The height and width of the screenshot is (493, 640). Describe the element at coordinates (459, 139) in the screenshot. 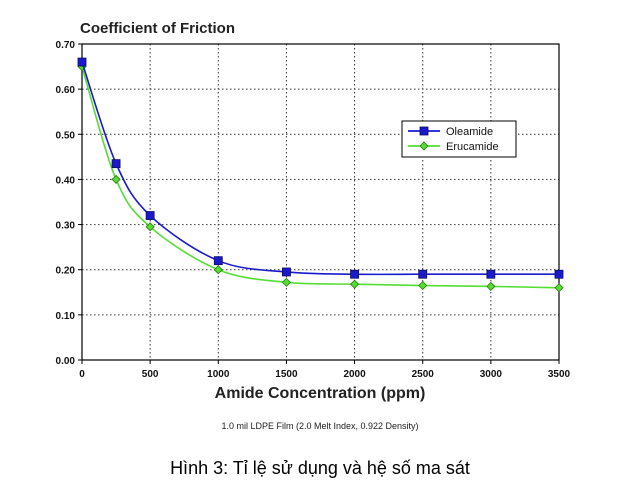

I see `legend: Oleamide Erucamide` at that location.